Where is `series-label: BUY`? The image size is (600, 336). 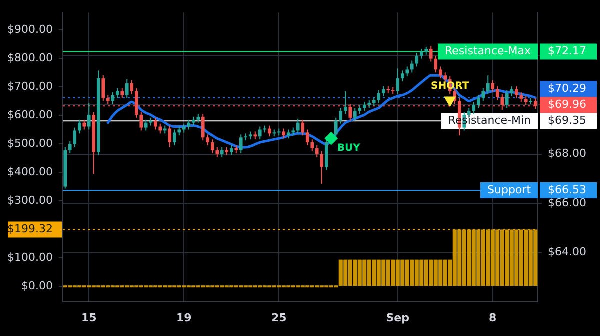 series-label: BUY is located at coordinates (349, 148).